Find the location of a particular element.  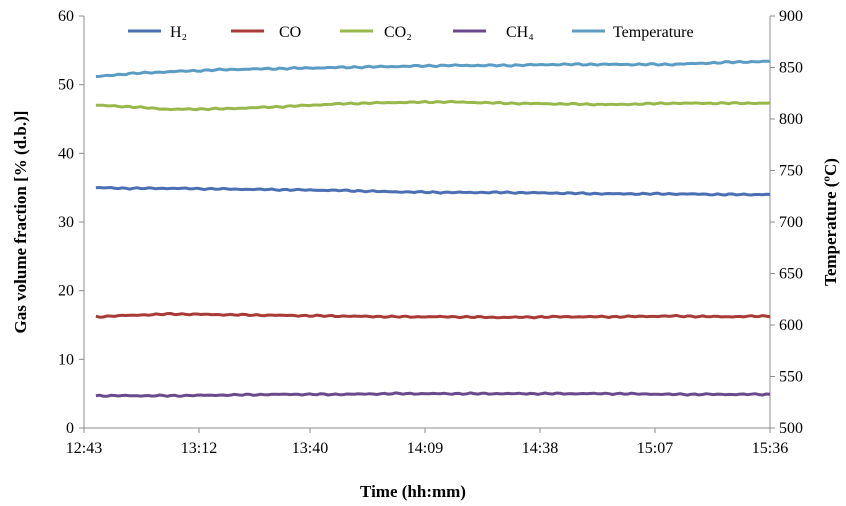

y-tick-label: 0 is located at coordinates (70, 428).